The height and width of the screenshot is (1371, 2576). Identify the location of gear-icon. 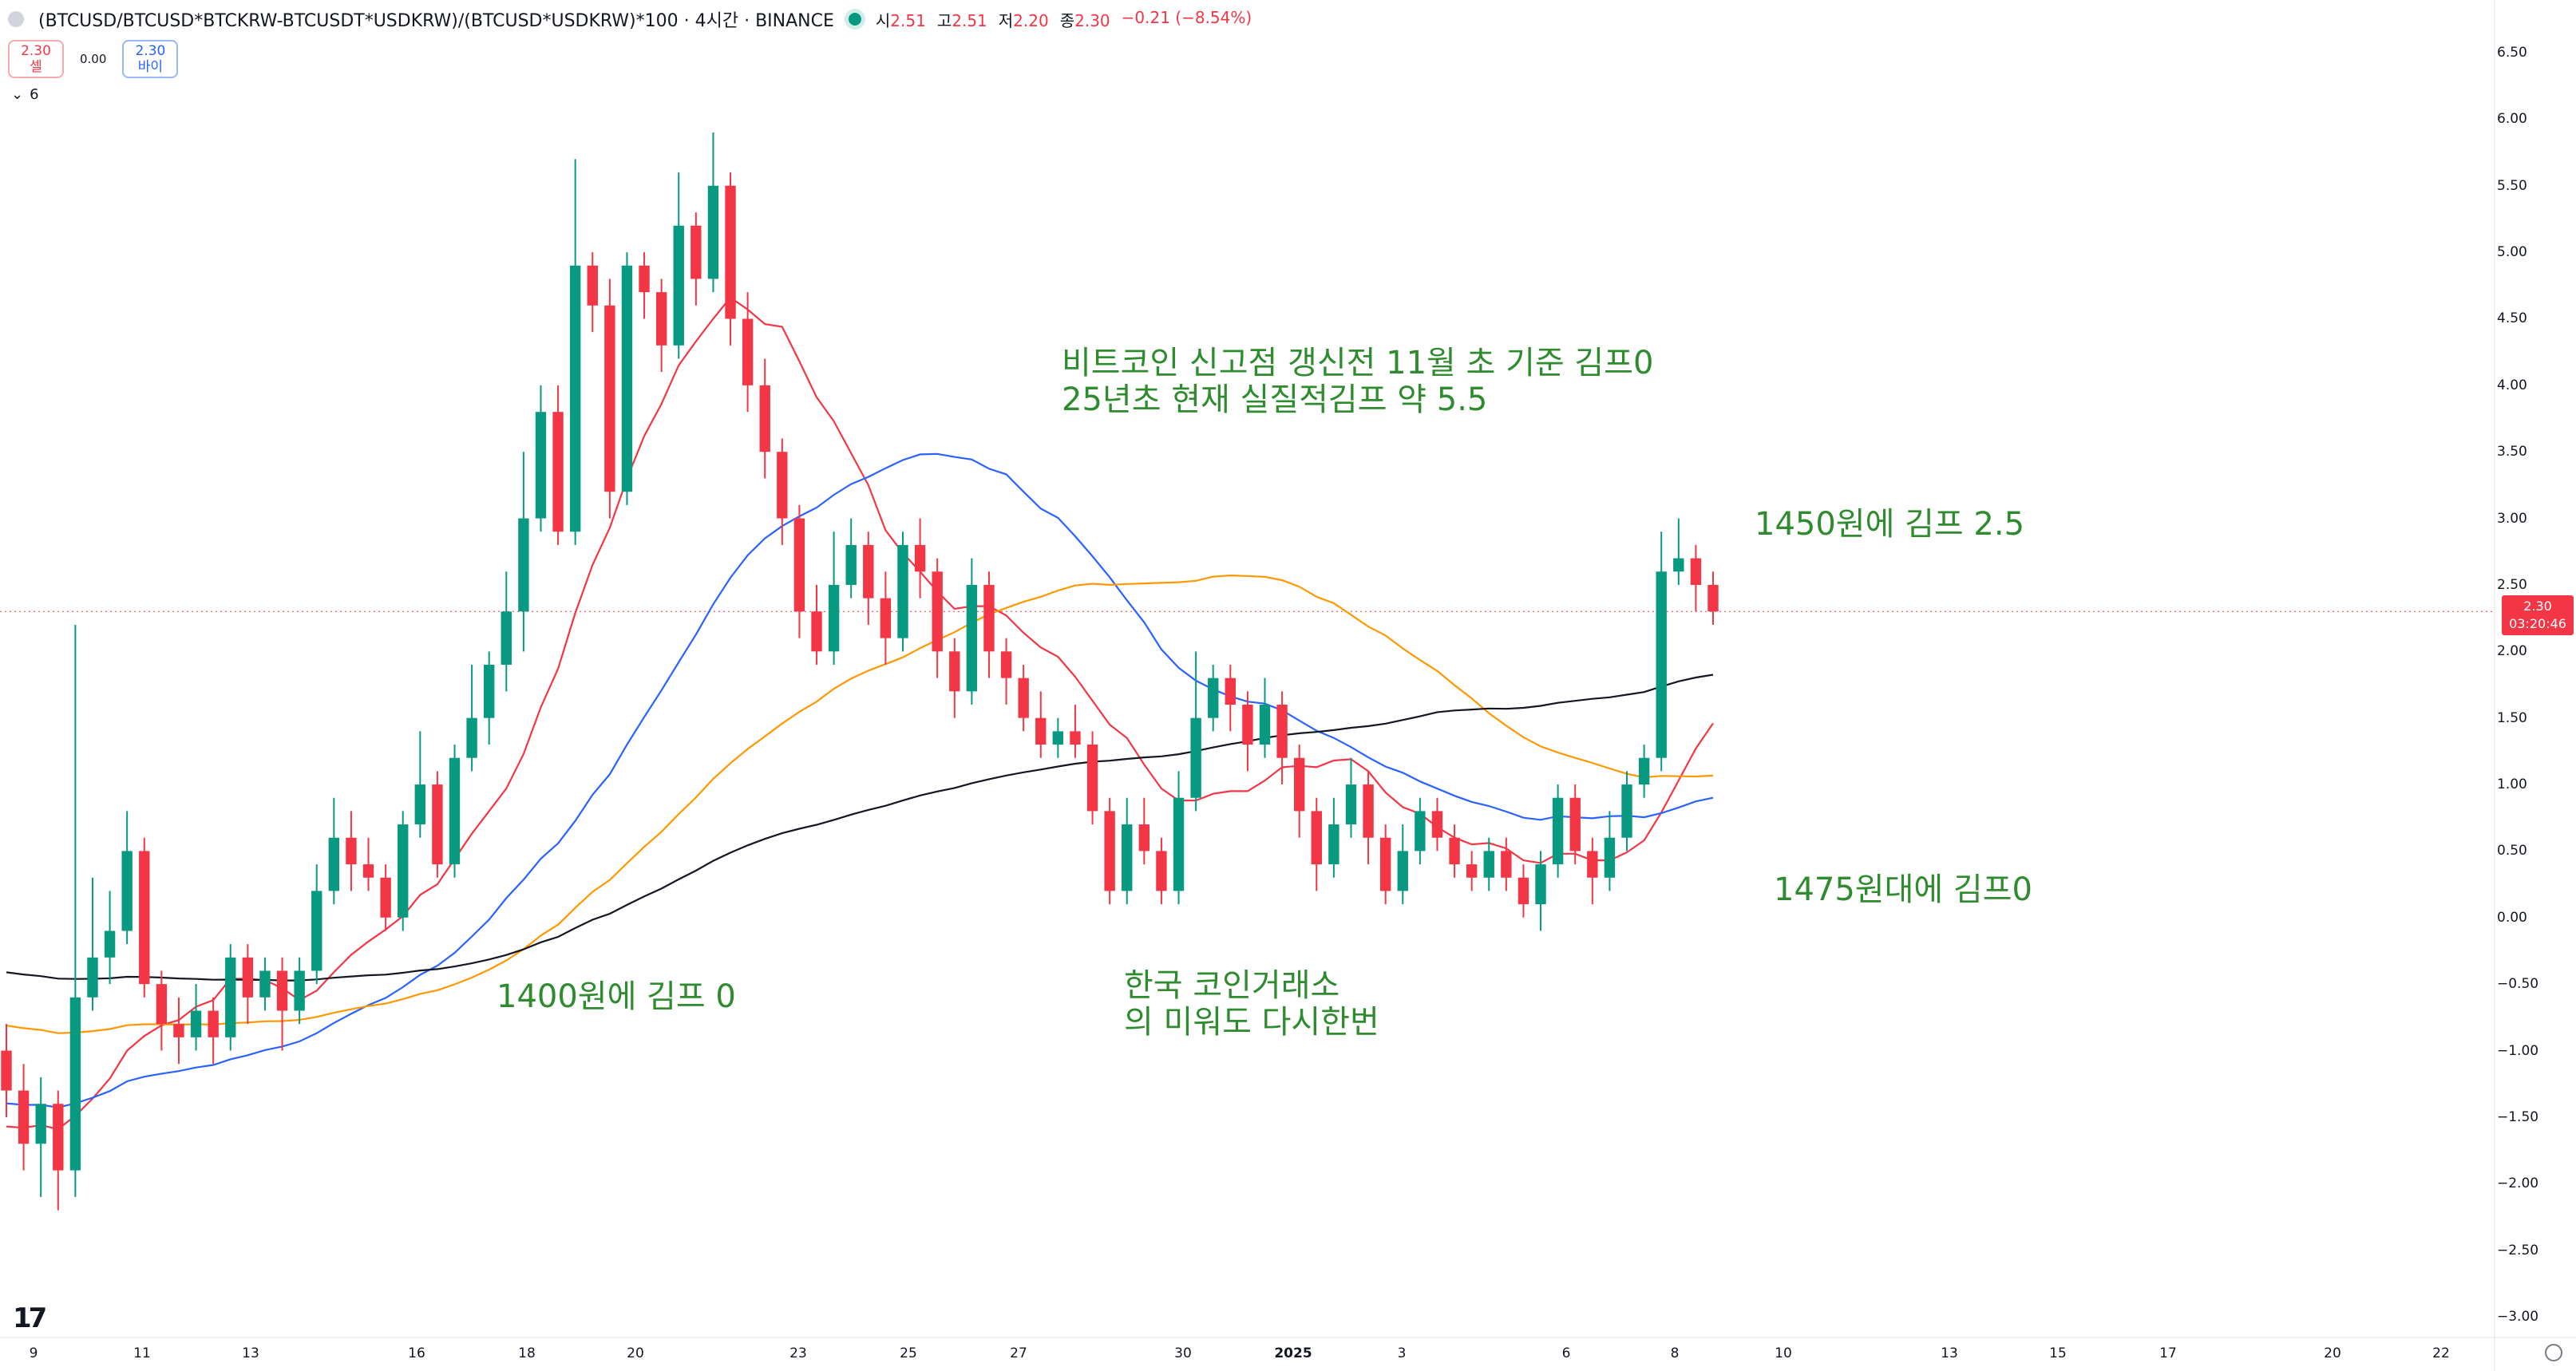
(2554, 1353).